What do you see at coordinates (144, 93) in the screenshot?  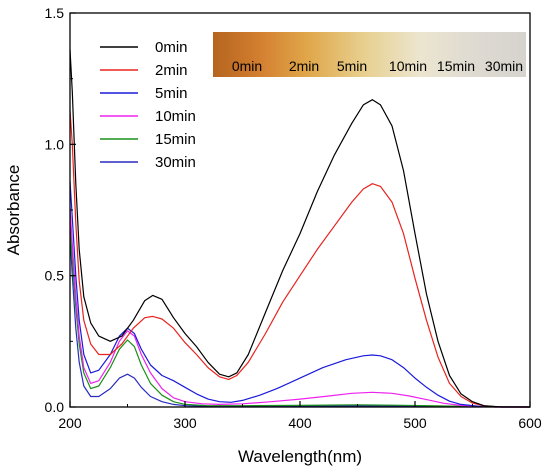 I see `legend-item-5min: 5min` at bounding box center [144, 93].